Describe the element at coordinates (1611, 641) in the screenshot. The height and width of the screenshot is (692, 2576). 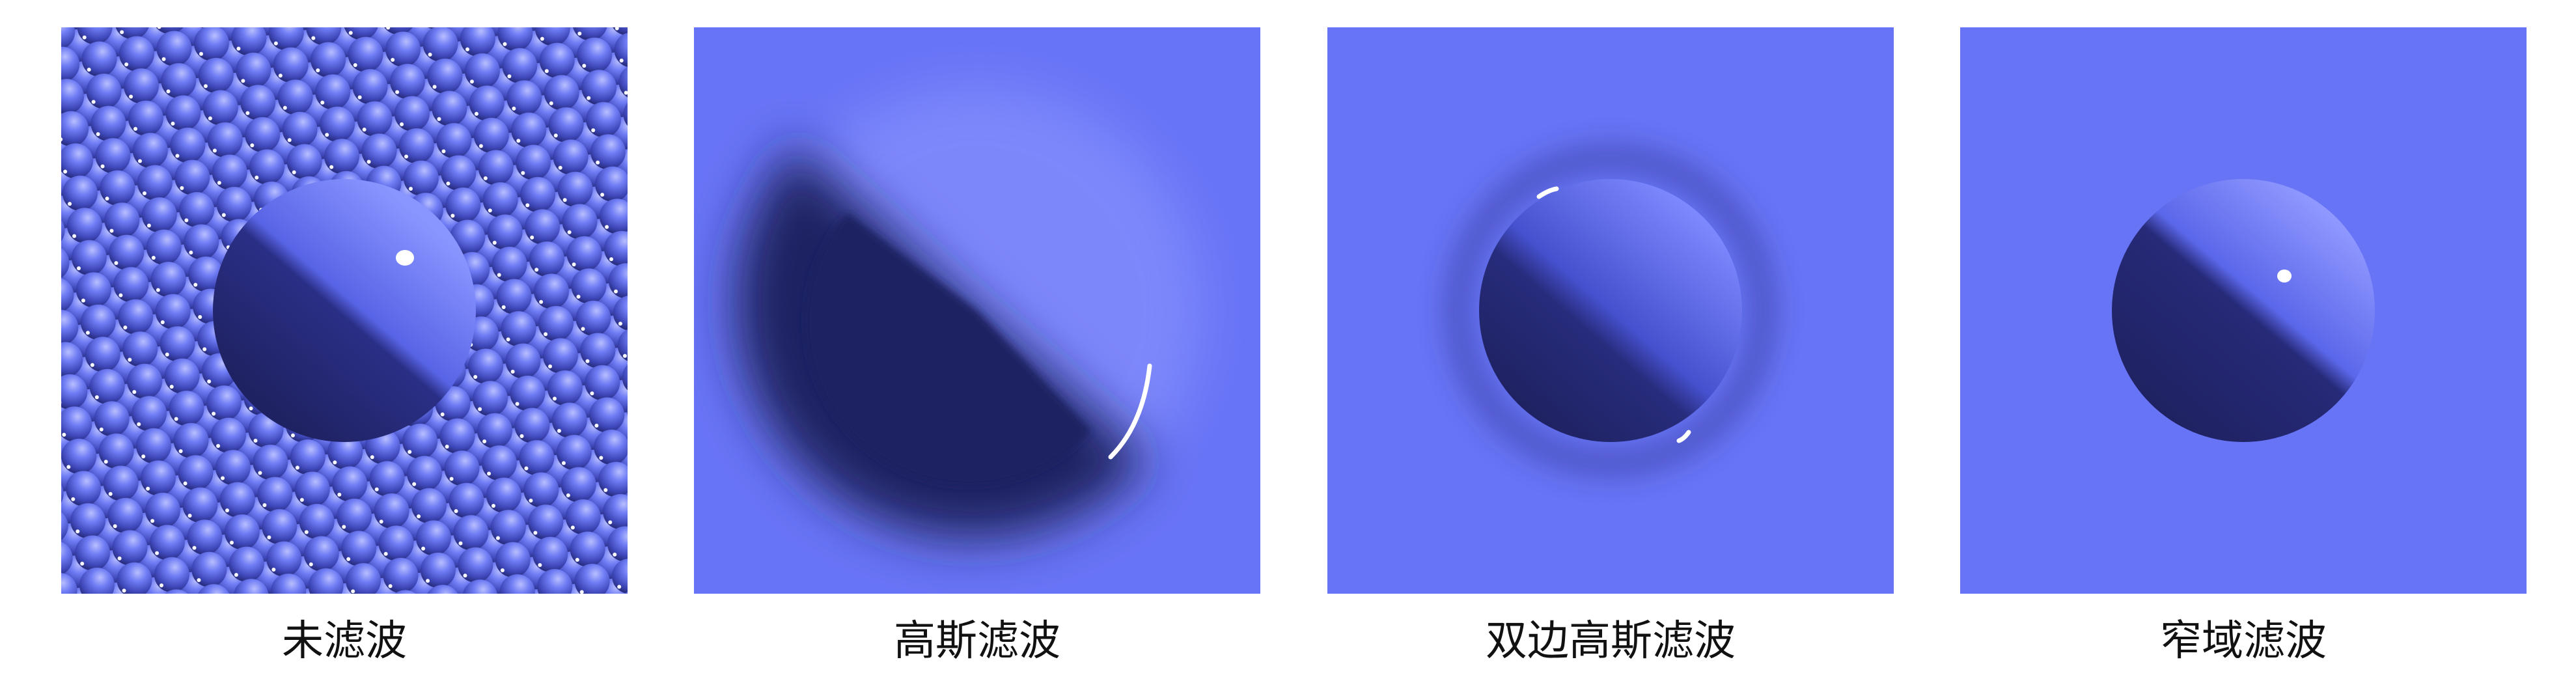
I see `caption-bilateral-gaussian-filter: 双边高斯滤波` at that location.